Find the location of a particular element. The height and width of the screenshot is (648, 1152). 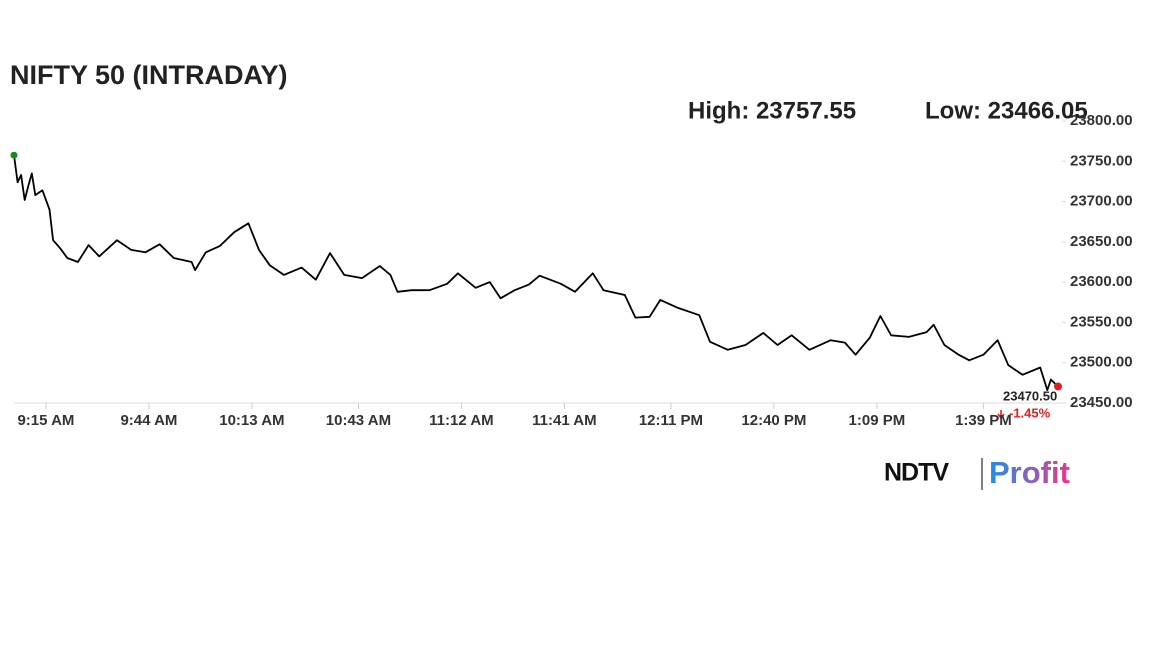

y-tick-label: 23450.00 is located at coordinates (1101, 402).